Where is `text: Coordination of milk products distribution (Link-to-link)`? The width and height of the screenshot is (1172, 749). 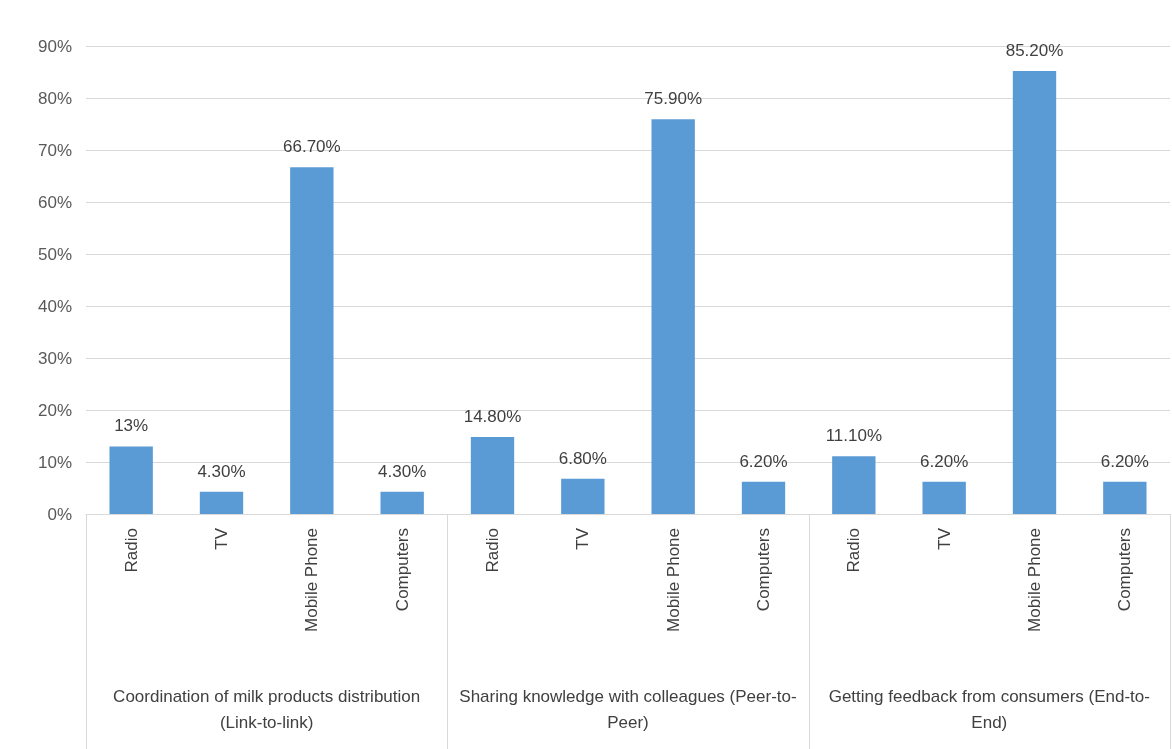 text: Coordination of milk products distribution (Link-to-link) is located at coordinates (267, 710).